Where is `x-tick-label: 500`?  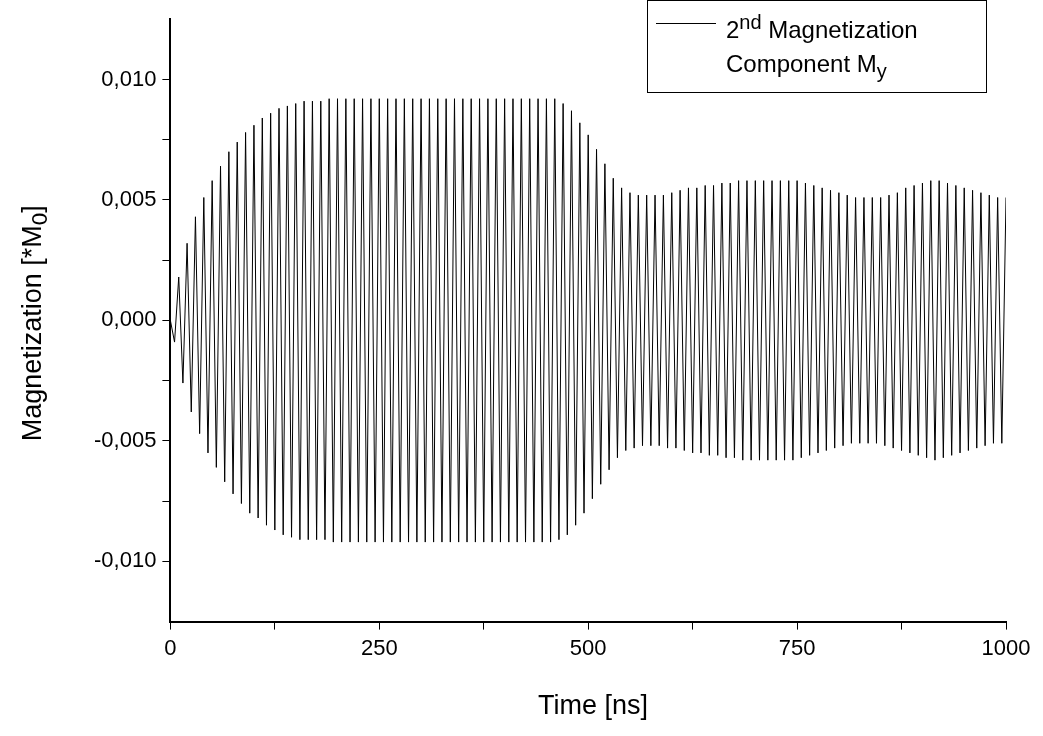
x-tick-label: 500 is located at coordinates (588, 647).